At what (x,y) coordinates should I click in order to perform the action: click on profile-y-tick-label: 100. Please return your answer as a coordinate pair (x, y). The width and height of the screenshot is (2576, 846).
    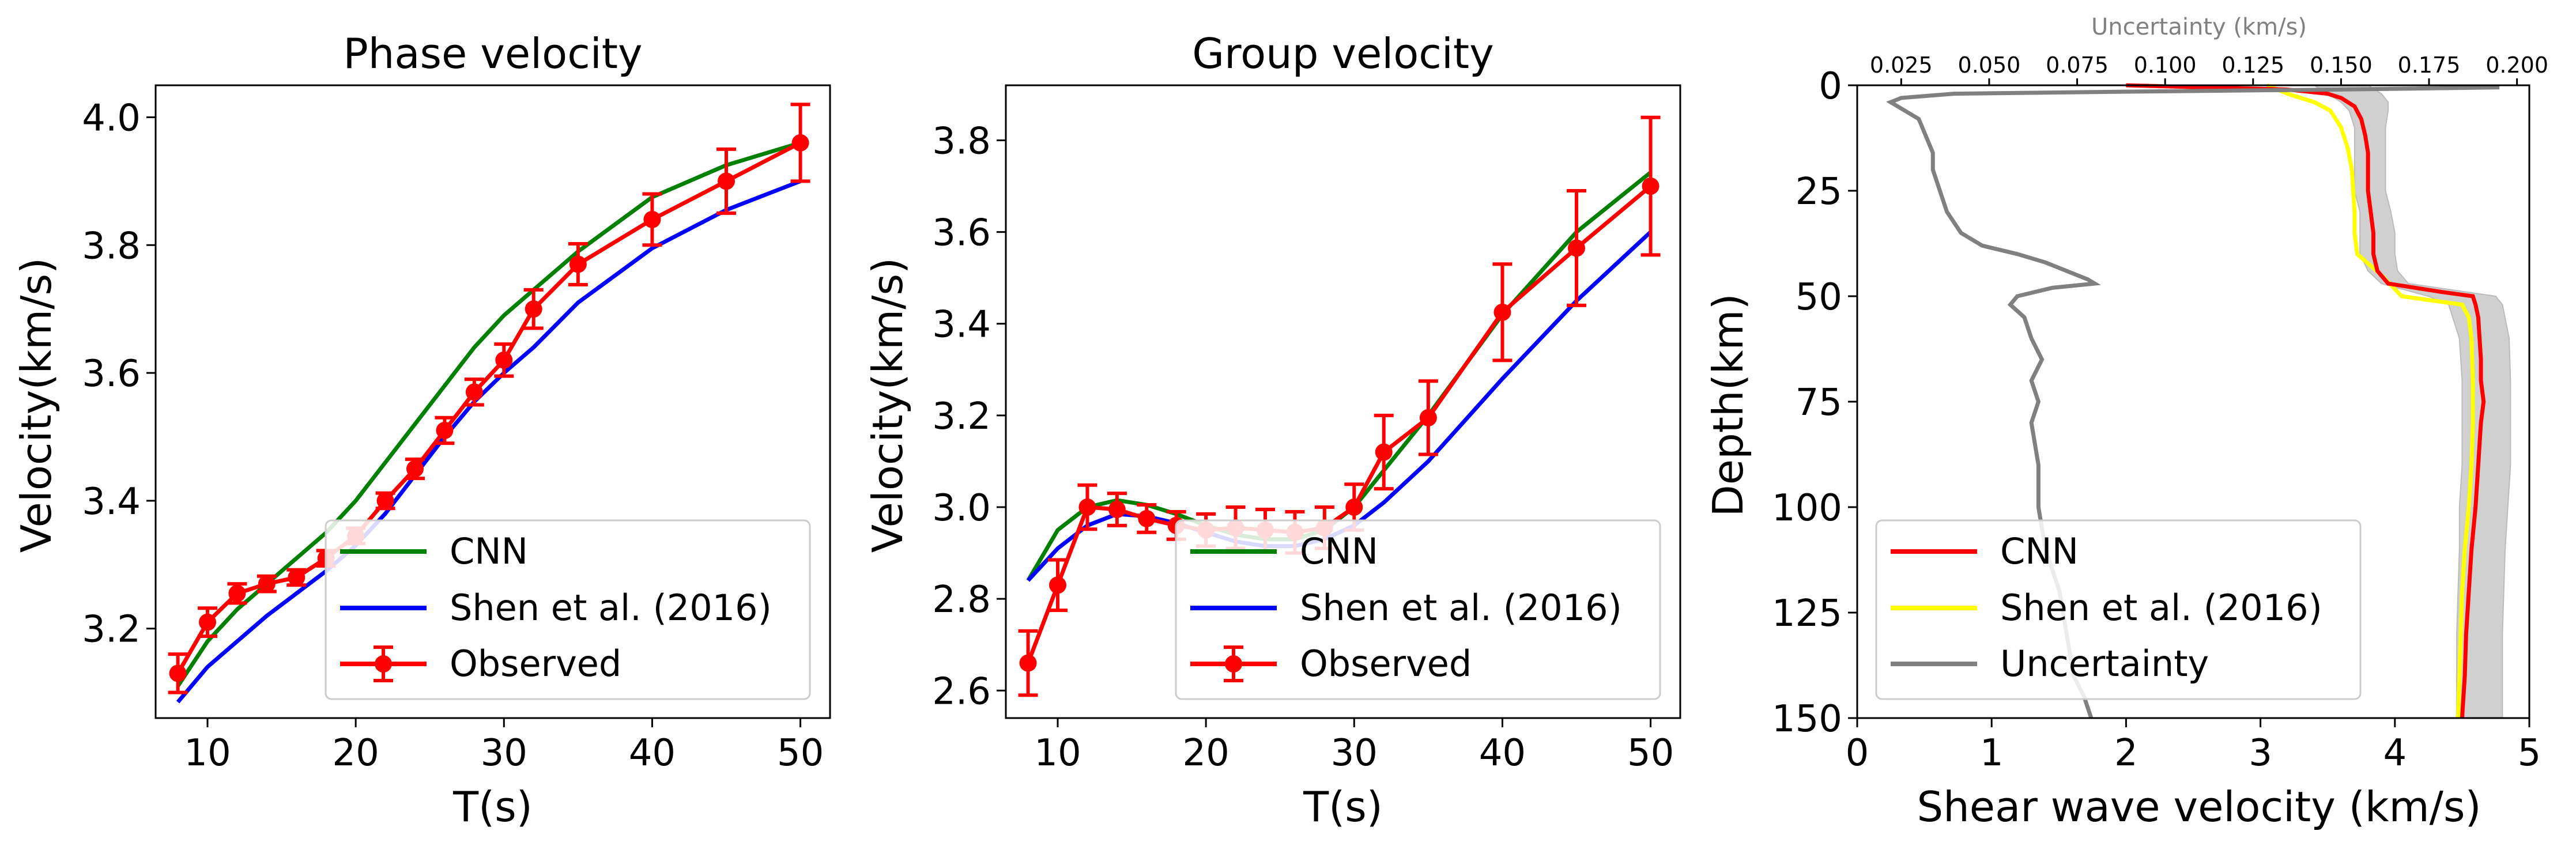
    Looking at the image, I should click on (1807, 508).